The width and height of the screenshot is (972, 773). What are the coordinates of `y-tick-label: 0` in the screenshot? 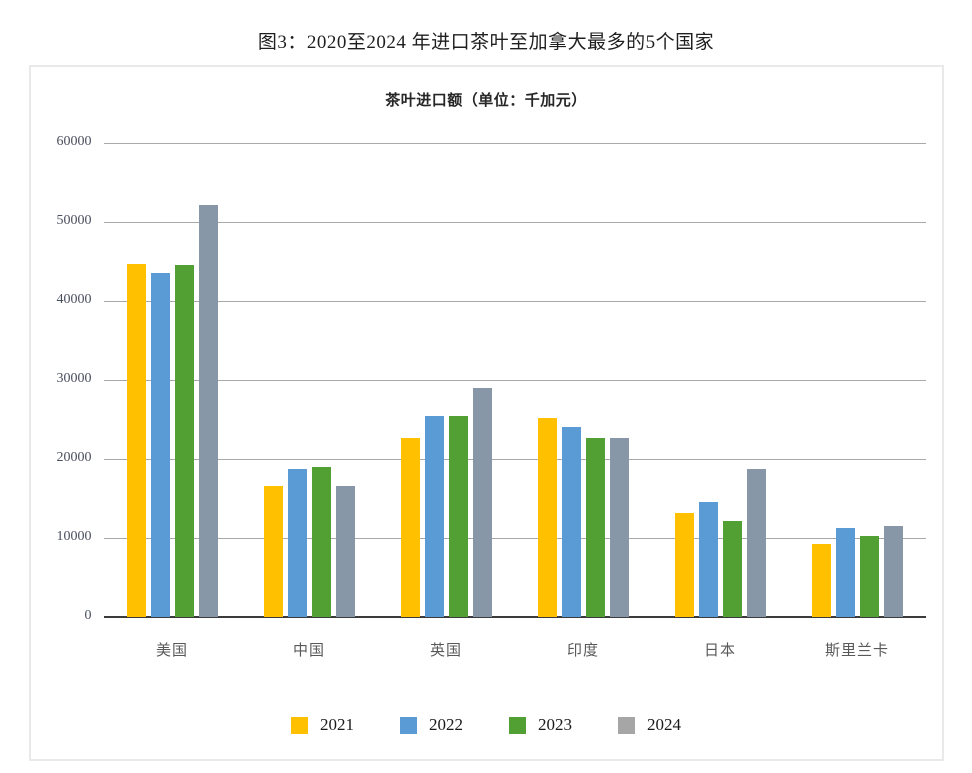 It's located at (88, 615).